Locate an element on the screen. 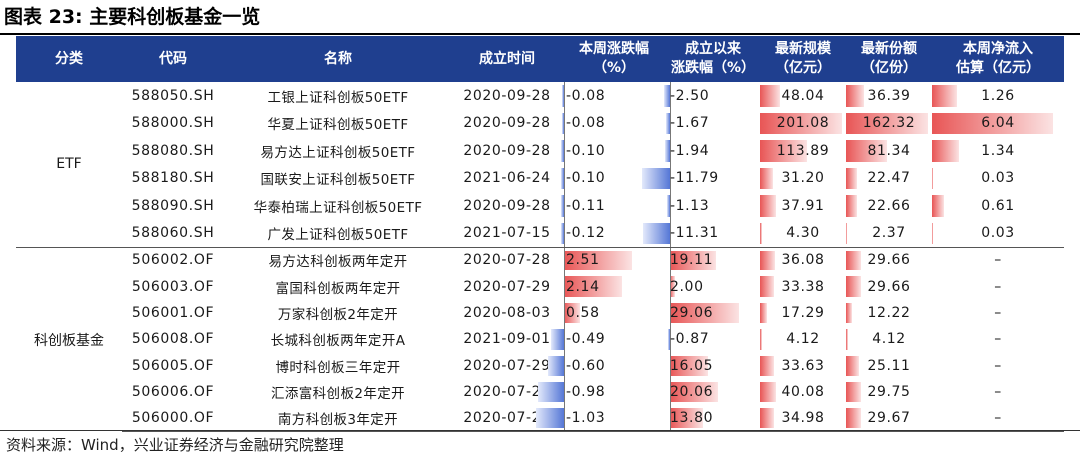 This screenshot has height=462, width=1080. weekly-net-inflow-cell: 1.34 is located at coordinates (998, 151).